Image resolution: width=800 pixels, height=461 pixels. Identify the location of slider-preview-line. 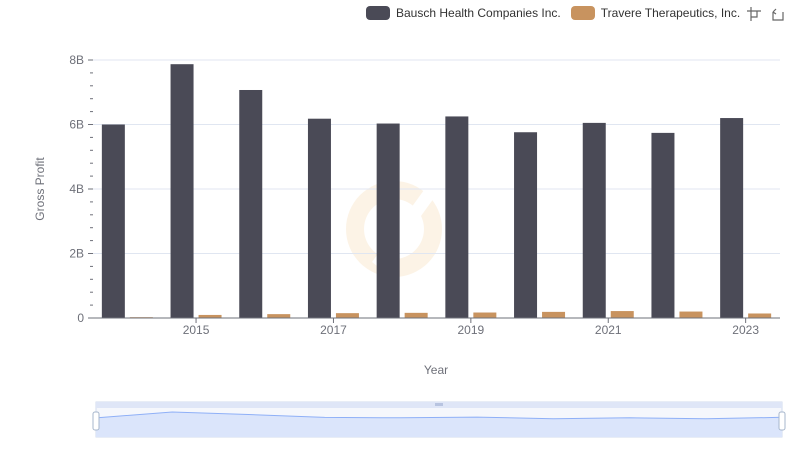
(439, 415).